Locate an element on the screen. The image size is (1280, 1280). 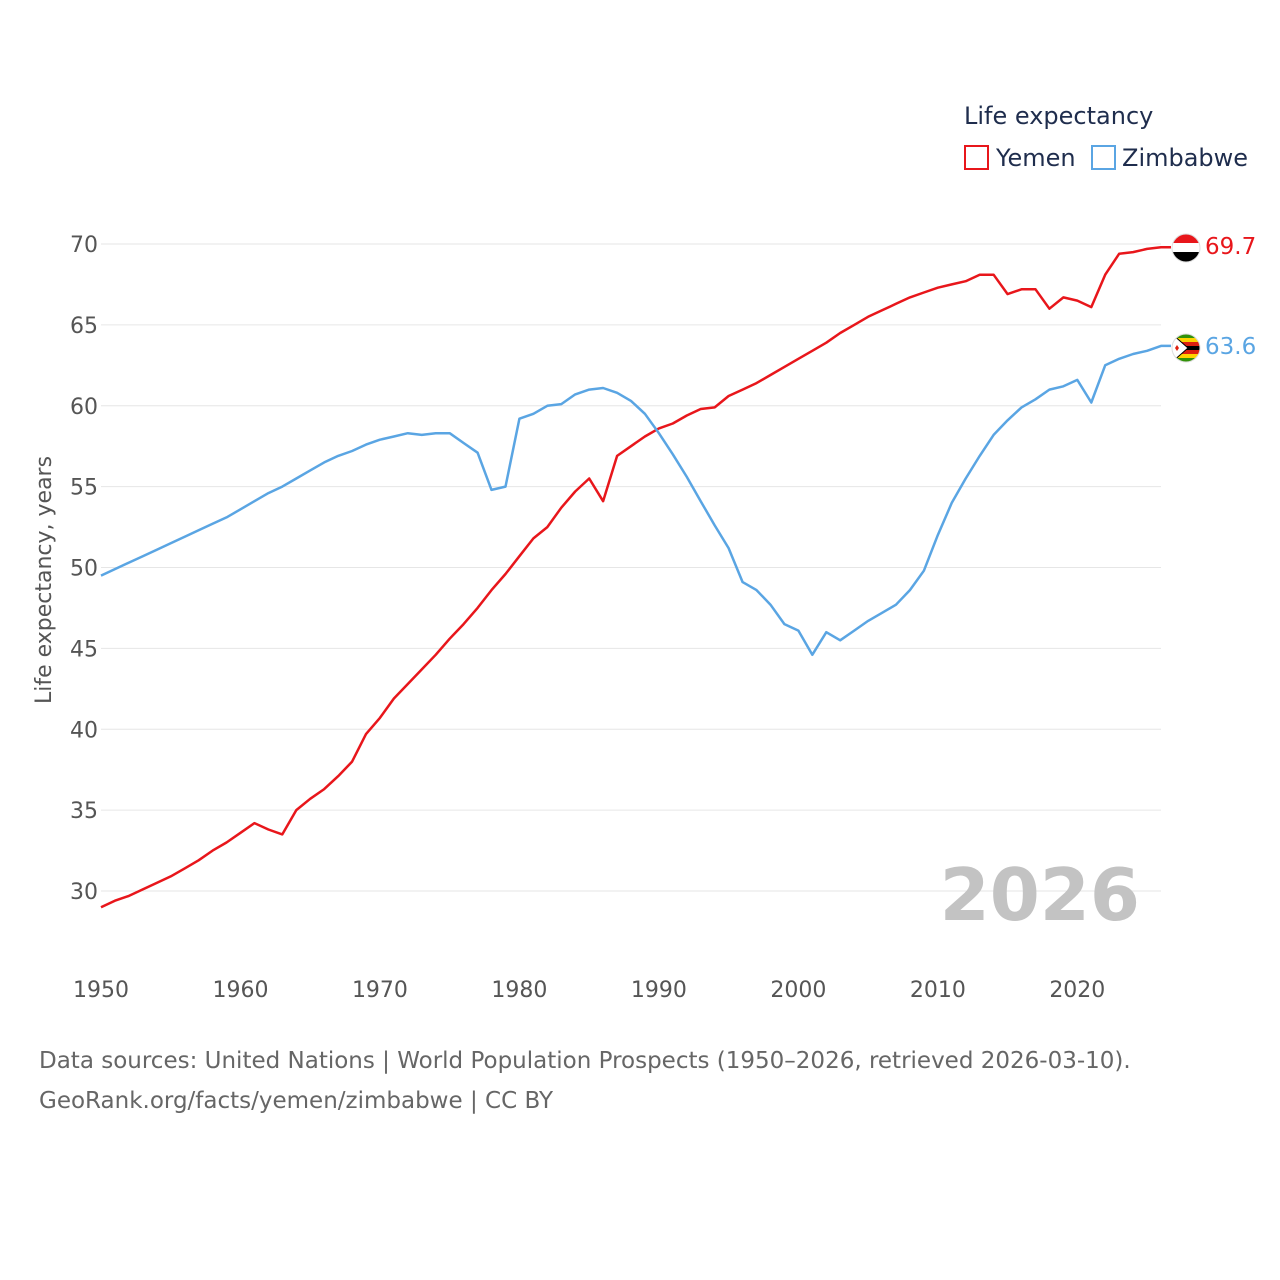
x-tick-1970: 1970 is located at coordinates (380, 990).